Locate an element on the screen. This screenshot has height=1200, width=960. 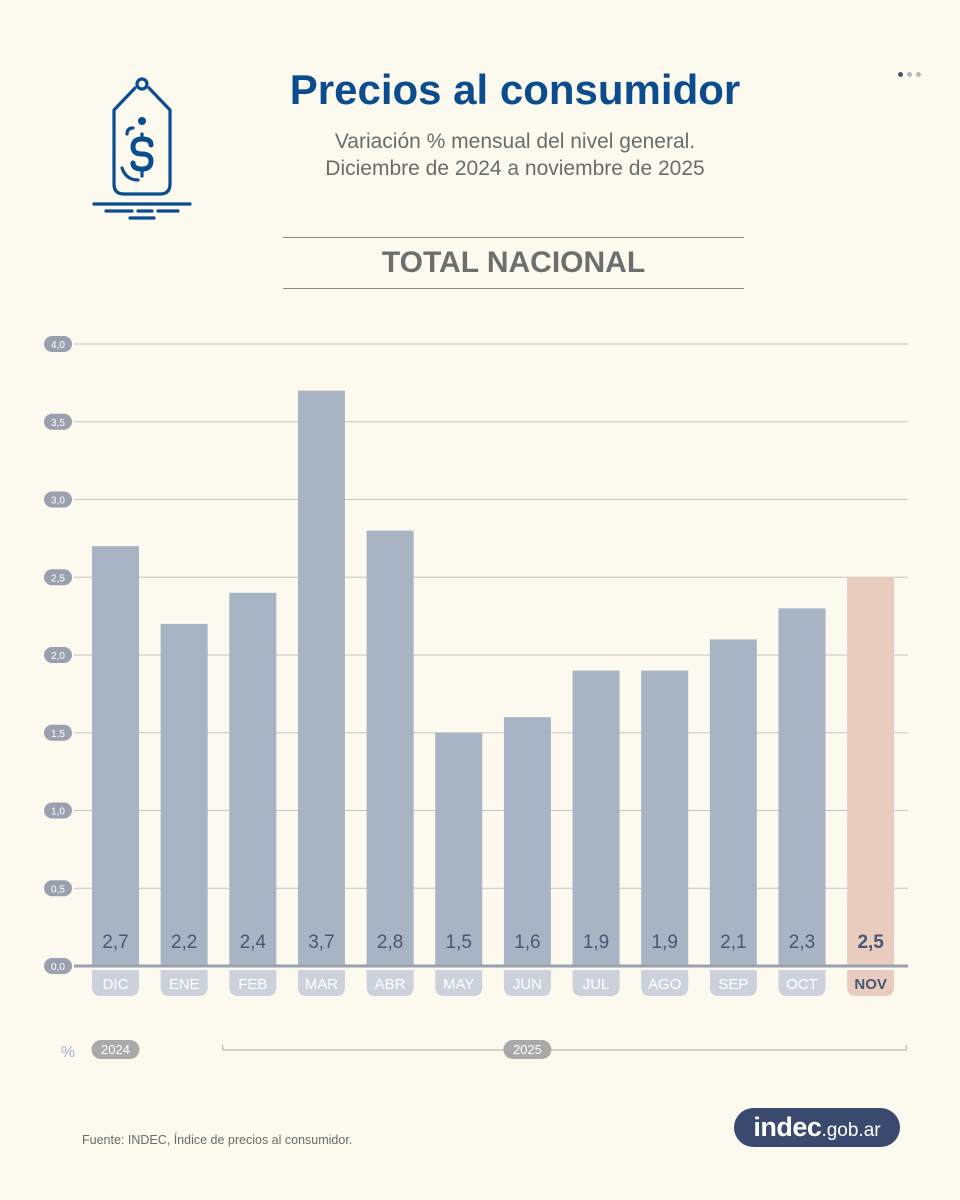
bar-value-label: 2,2 is located at coordinates (184, 942).